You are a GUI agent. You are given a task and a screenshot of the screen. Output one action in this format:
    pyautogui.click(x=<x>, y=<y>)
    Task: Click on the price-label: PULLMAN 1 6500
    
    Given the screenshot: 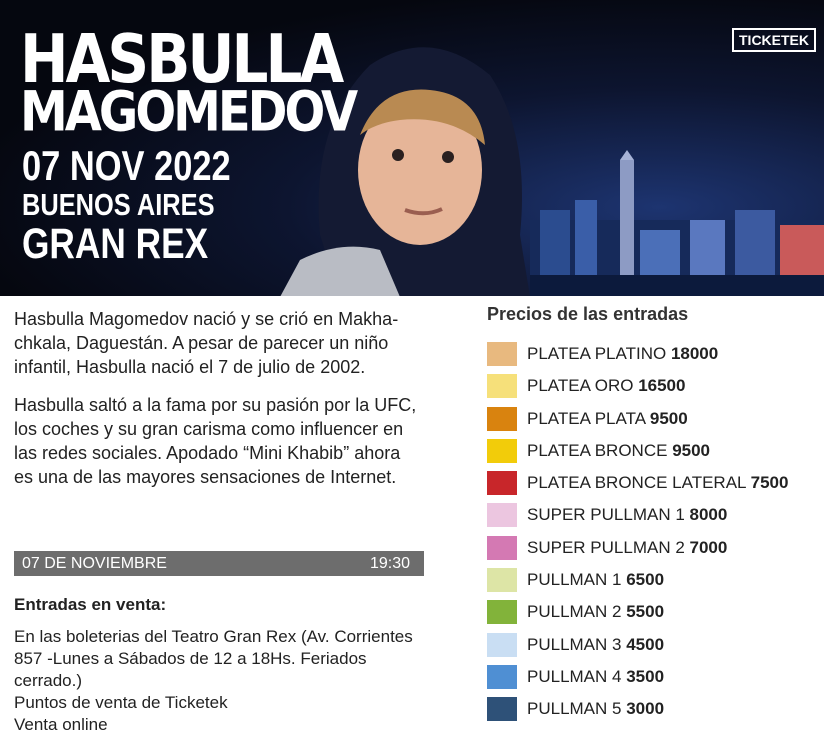 What is the action you would take?
    pyautogui.click(x=595, y=580)
    